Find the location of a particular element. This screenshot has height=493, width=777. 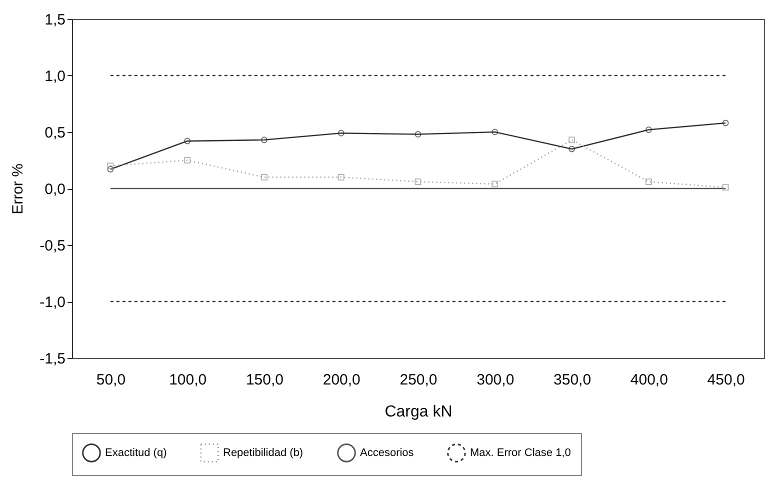

x-tick-label: 400,0 is located at coordinates (649, 380).